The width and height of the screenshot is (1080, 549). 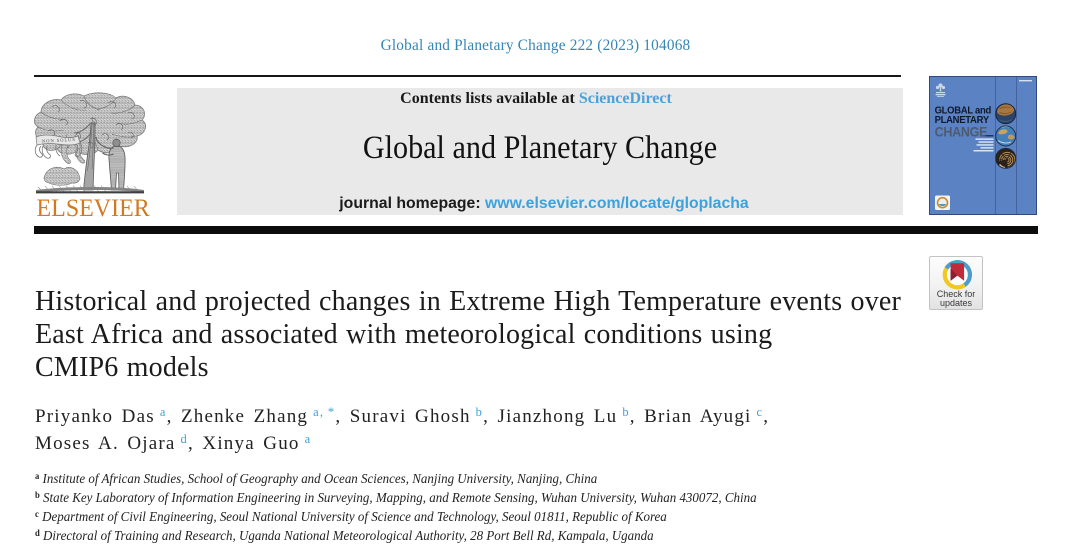 What do you see at coordinates (963, 110) in the screenshot?
I see `svg-text: GLOBAL and` at bounding box center [963, 110].